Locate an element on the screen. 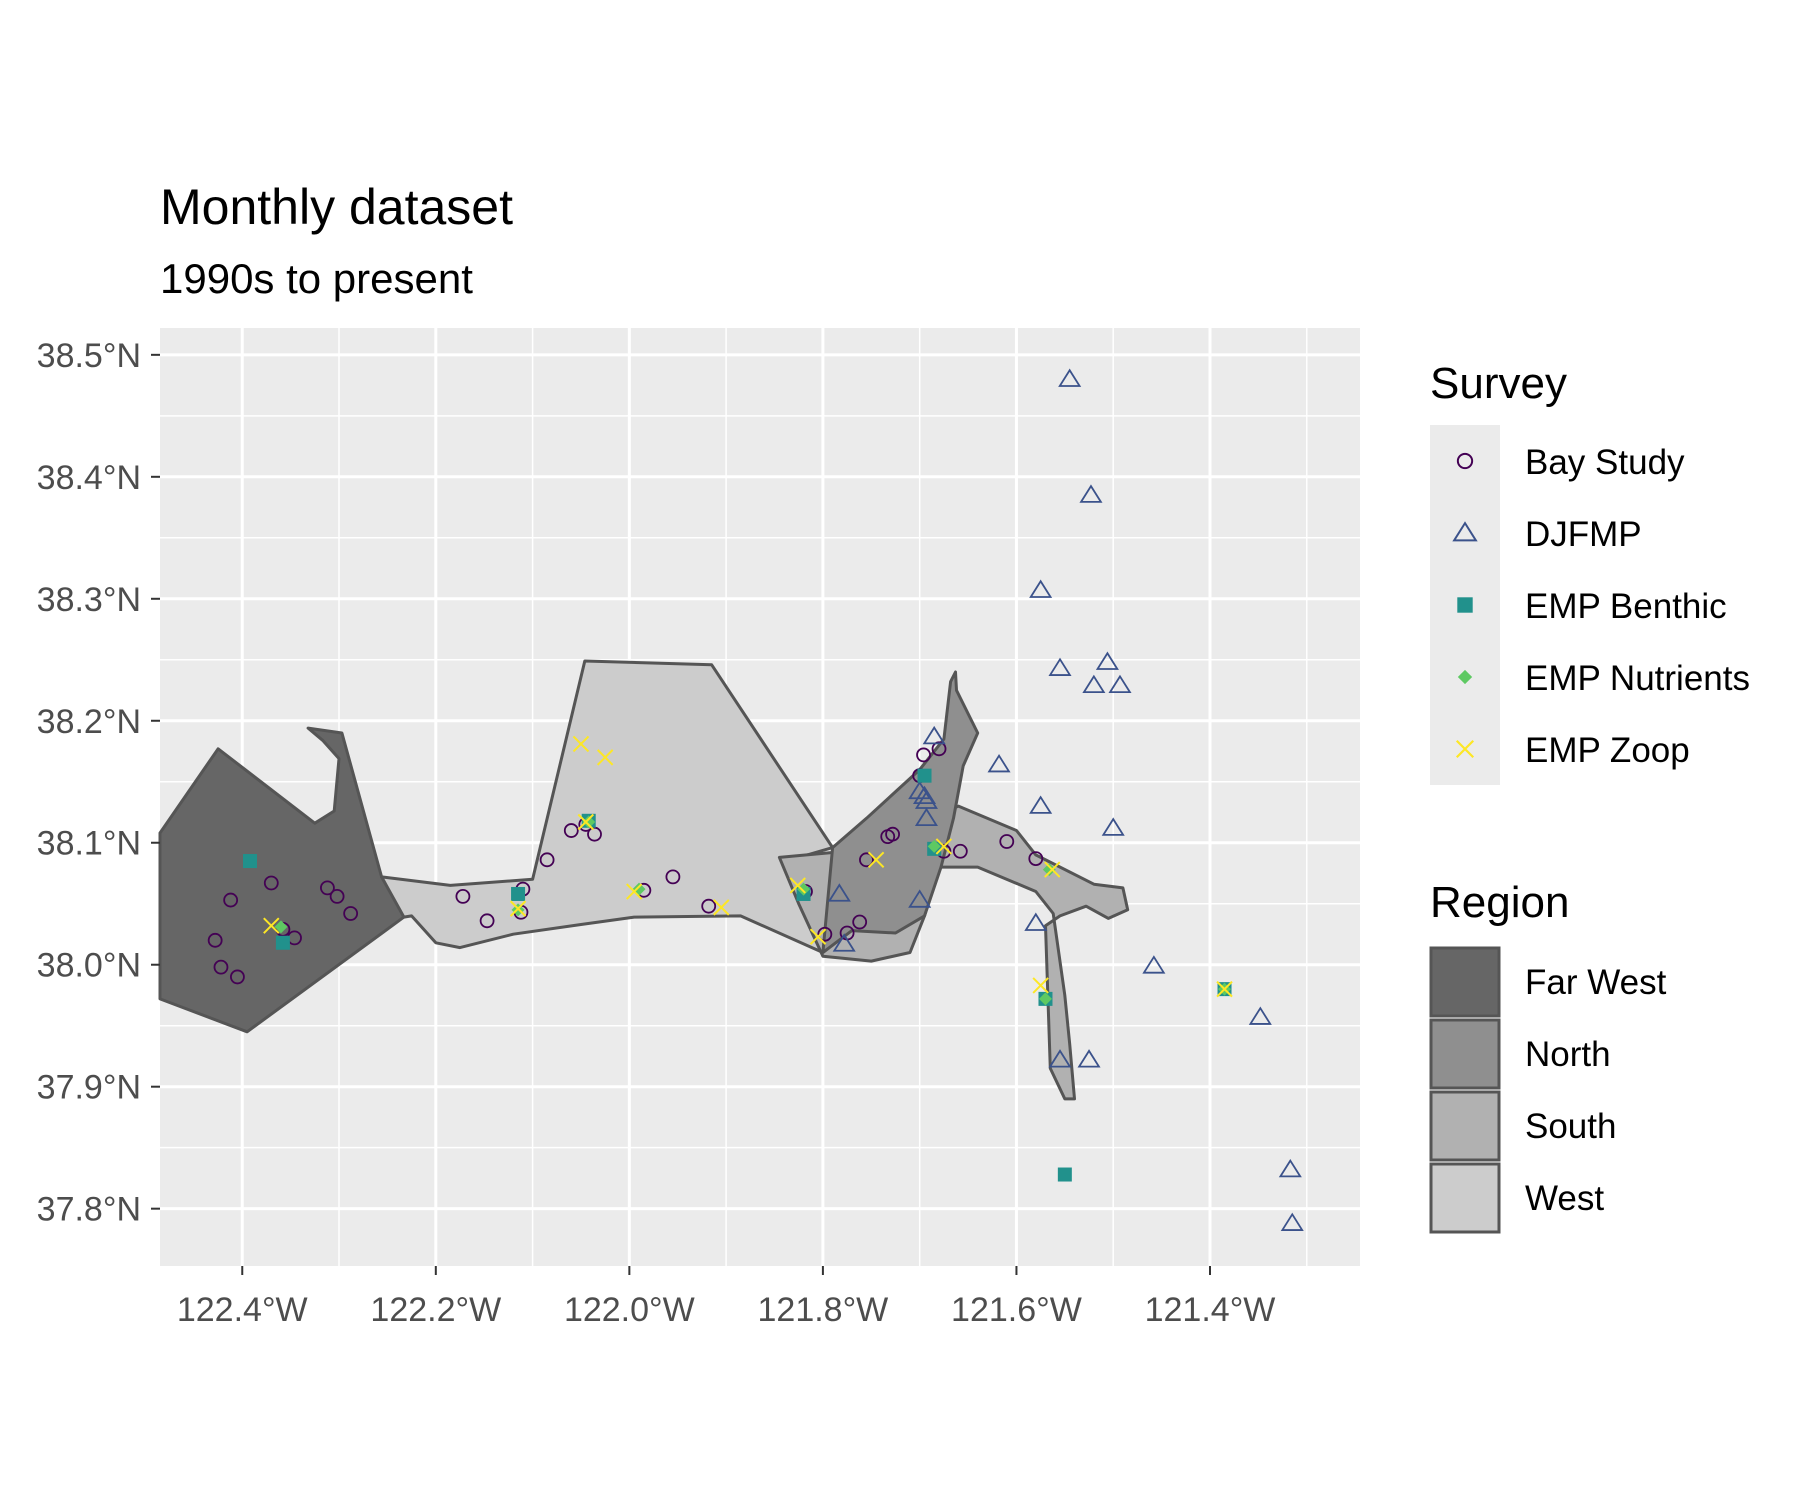  legend-key-bay-study is located at coordinates (1465, 461).